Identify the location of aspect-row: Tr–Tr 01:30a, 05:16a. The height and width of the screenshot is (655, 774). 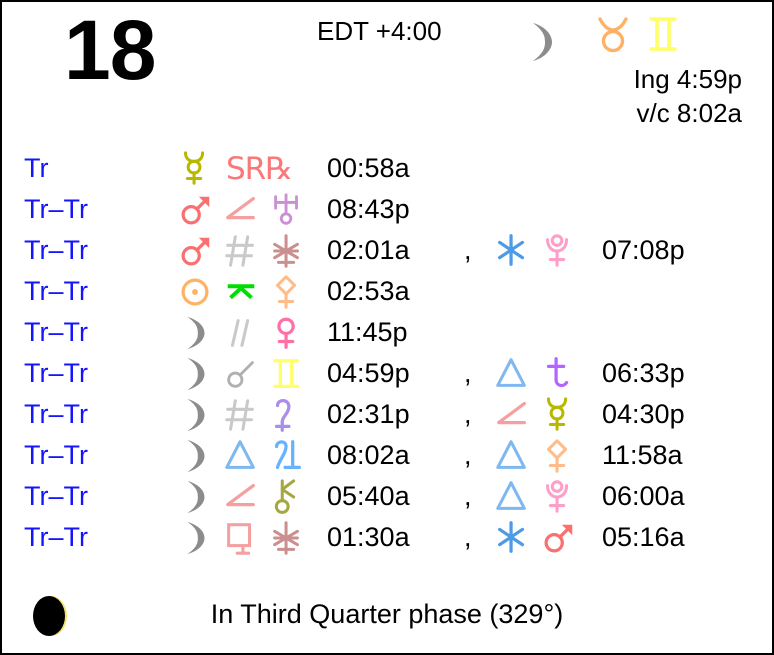
(387, 537).